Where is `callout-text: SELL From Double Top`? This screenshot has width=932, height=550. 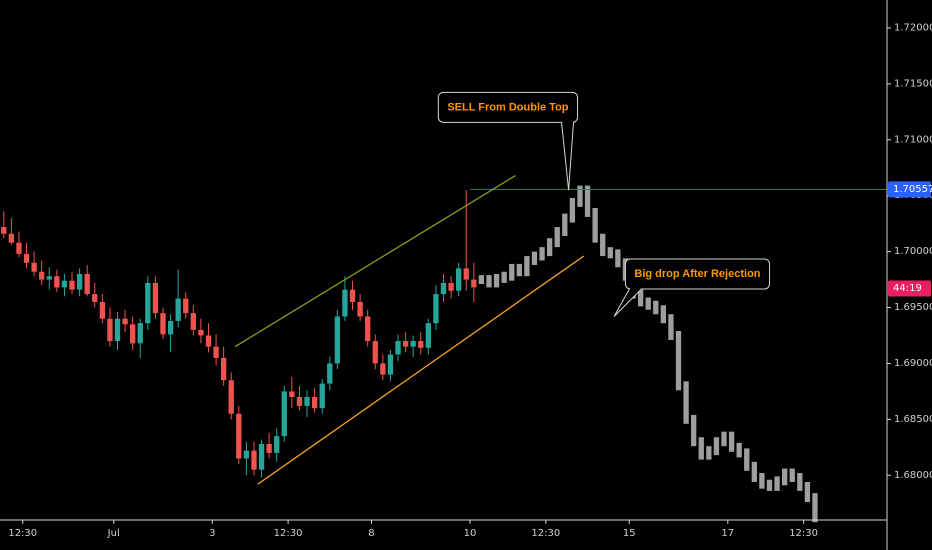 callout-text: SELL From Double Top is located at coordinates (507, 107).